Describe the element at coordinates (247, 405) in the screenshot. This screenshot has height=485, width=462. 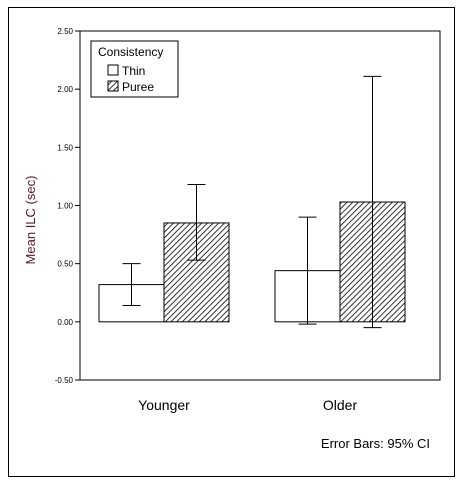
I see `x-axis-labels: Younger Older` at that location.